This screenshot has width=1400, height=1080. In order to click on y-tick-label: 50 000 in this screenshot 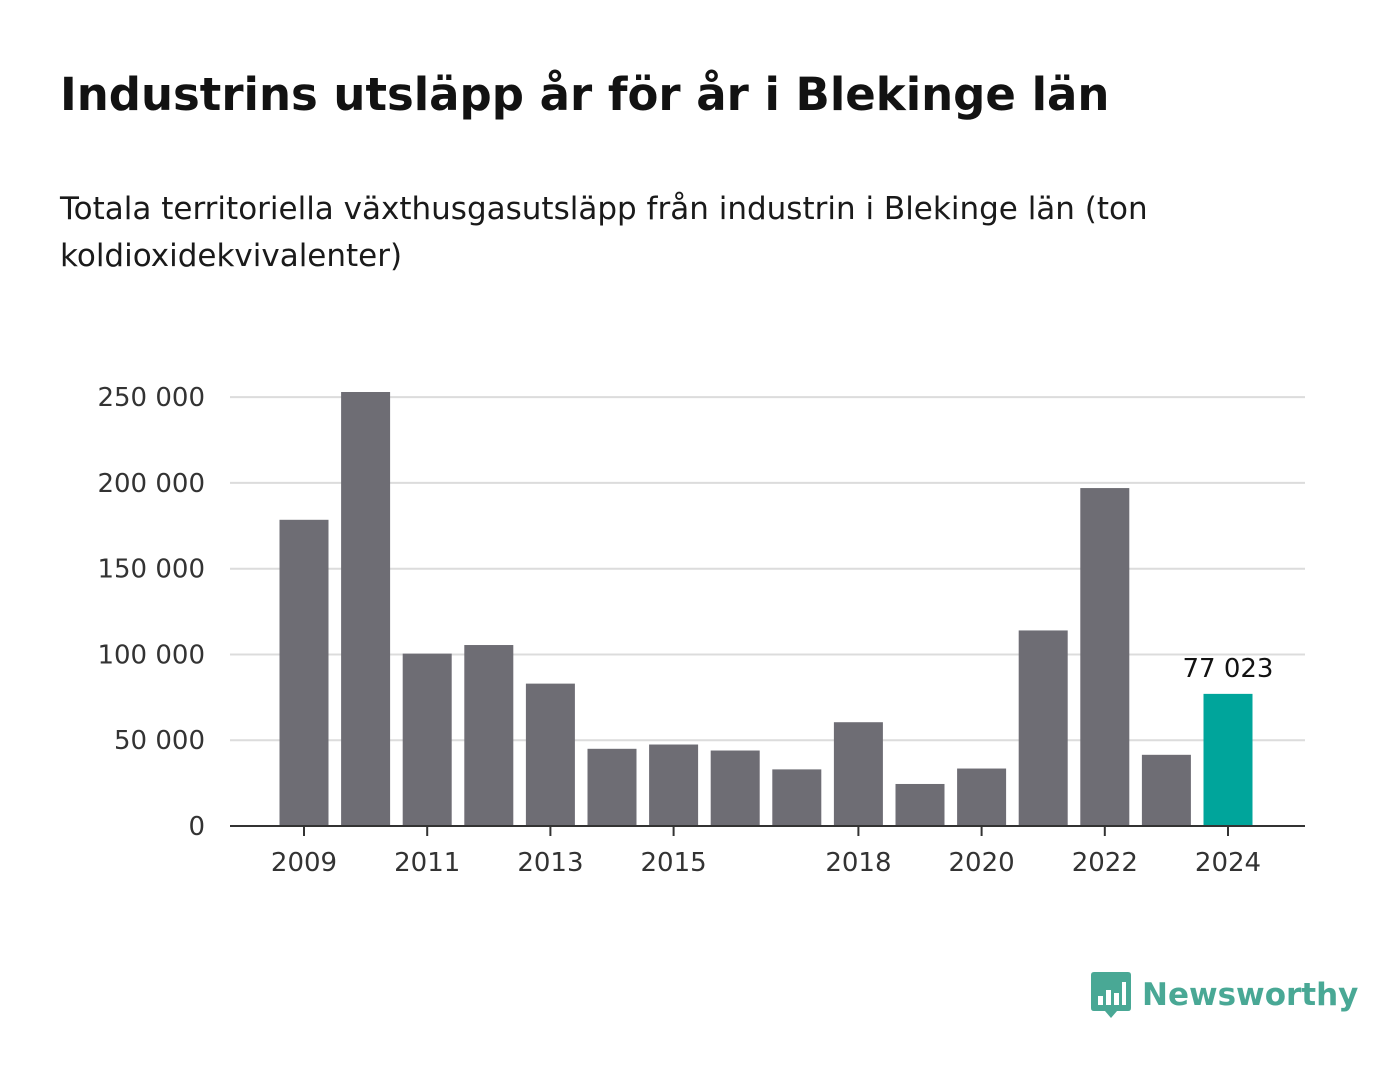, I will do `click(159, 741)`.